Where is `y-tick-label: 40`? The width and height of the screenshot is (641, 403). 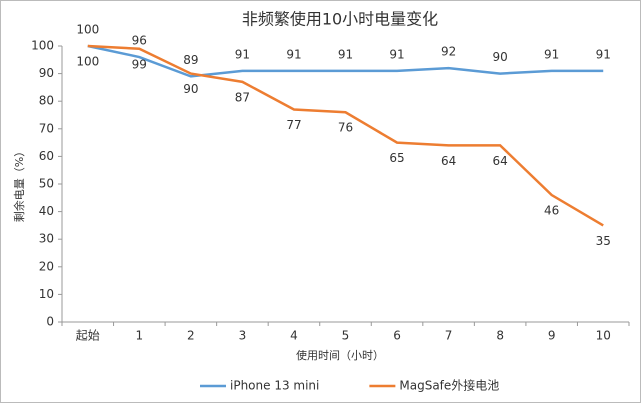
y-tick-label: 40 is located at coordinates (46, 211).